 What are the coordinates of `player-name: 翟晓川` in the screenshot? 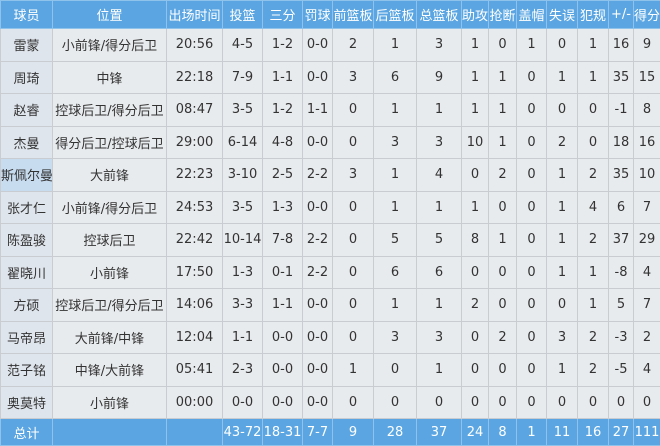 It's located at (27, 272).